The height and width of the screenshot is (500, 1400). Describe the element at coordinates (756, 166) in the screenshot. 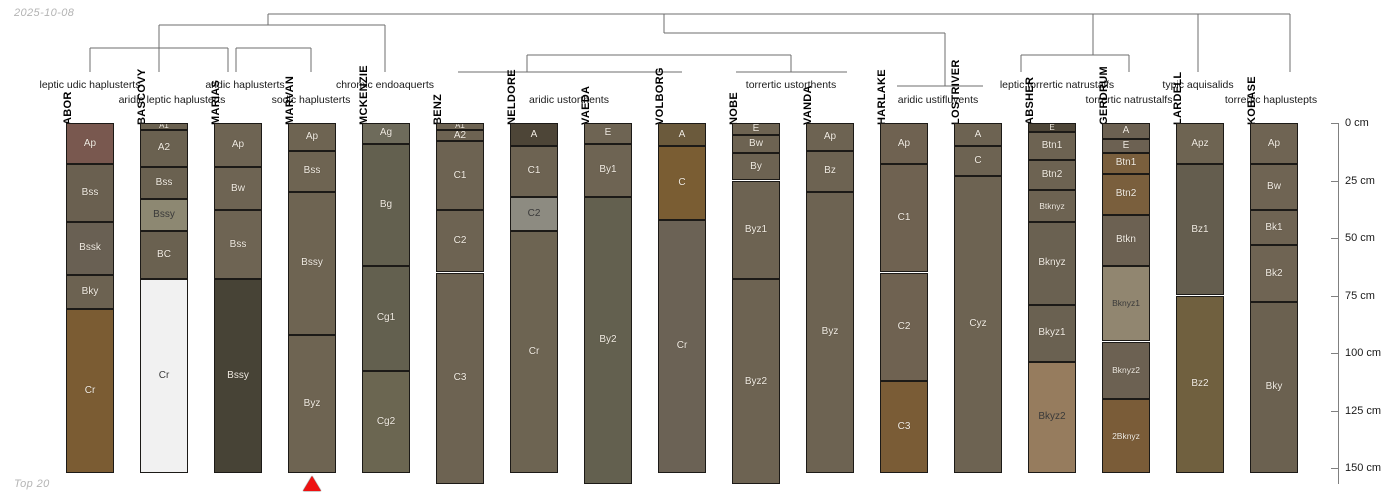

I see `horizon: By` at that location.